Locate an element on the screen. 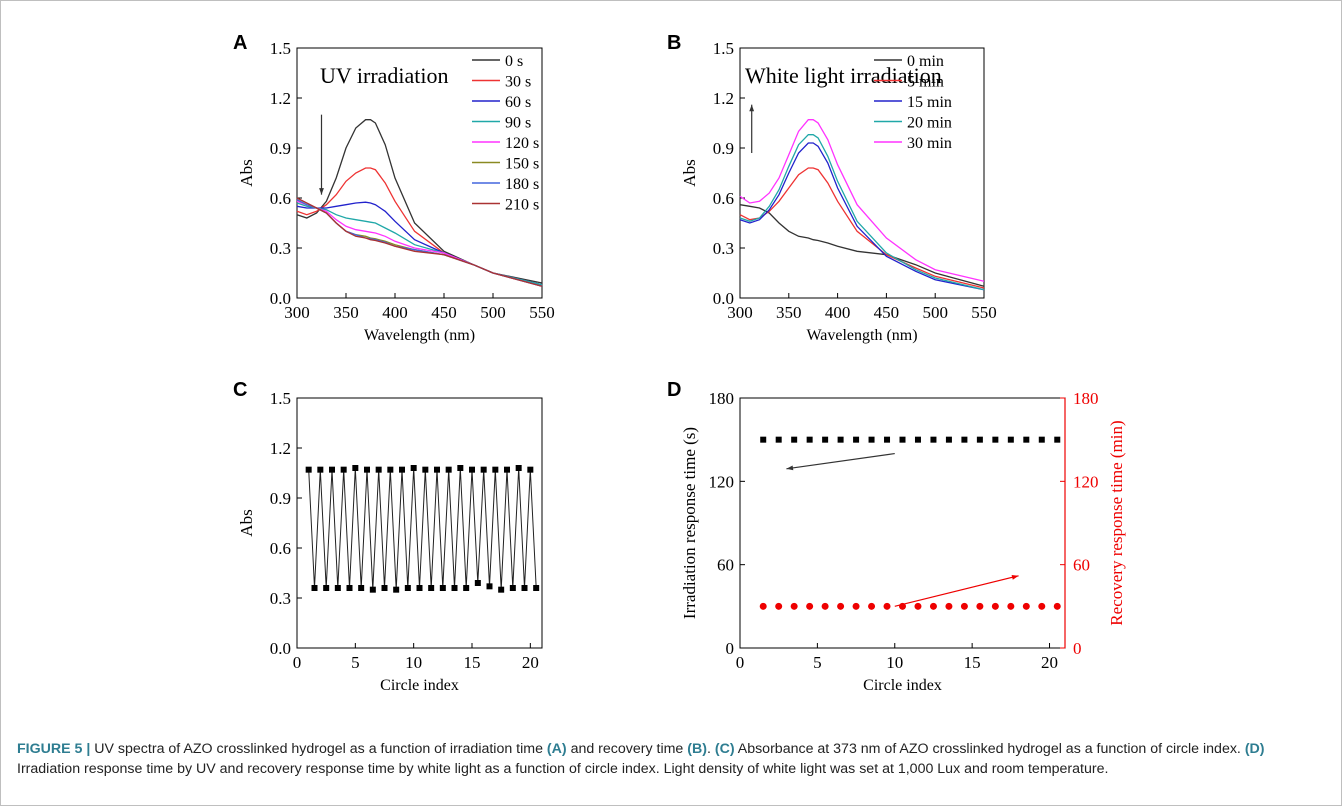  x-tick-label: 400 is located at coordinates (395, 312).